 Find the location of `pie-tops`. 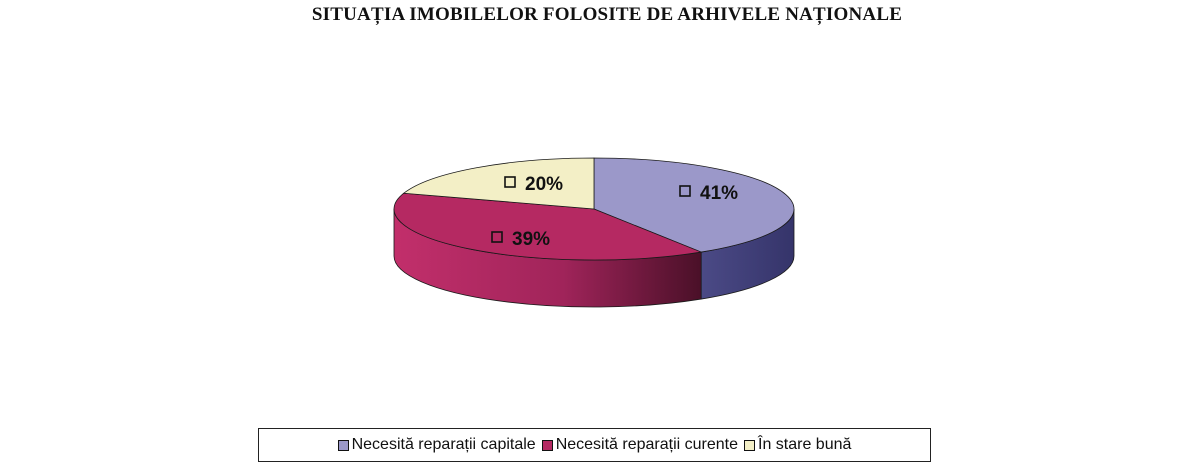

pie-tops is located at coordinates (594, 209).